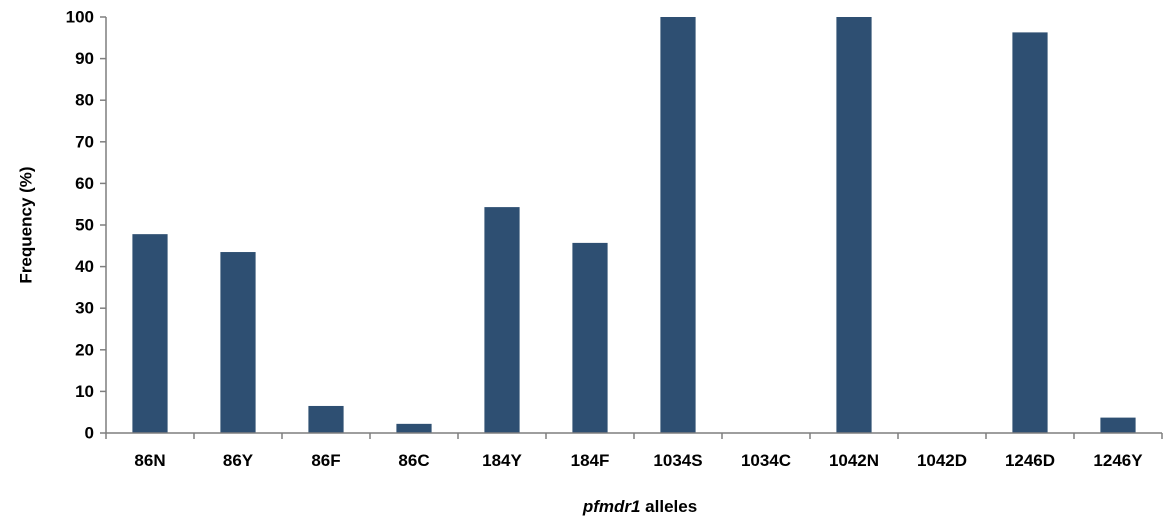 The width and height of the screenshot is (1170, 522). I want to click on bar-1246Y, so click(1118, 425).